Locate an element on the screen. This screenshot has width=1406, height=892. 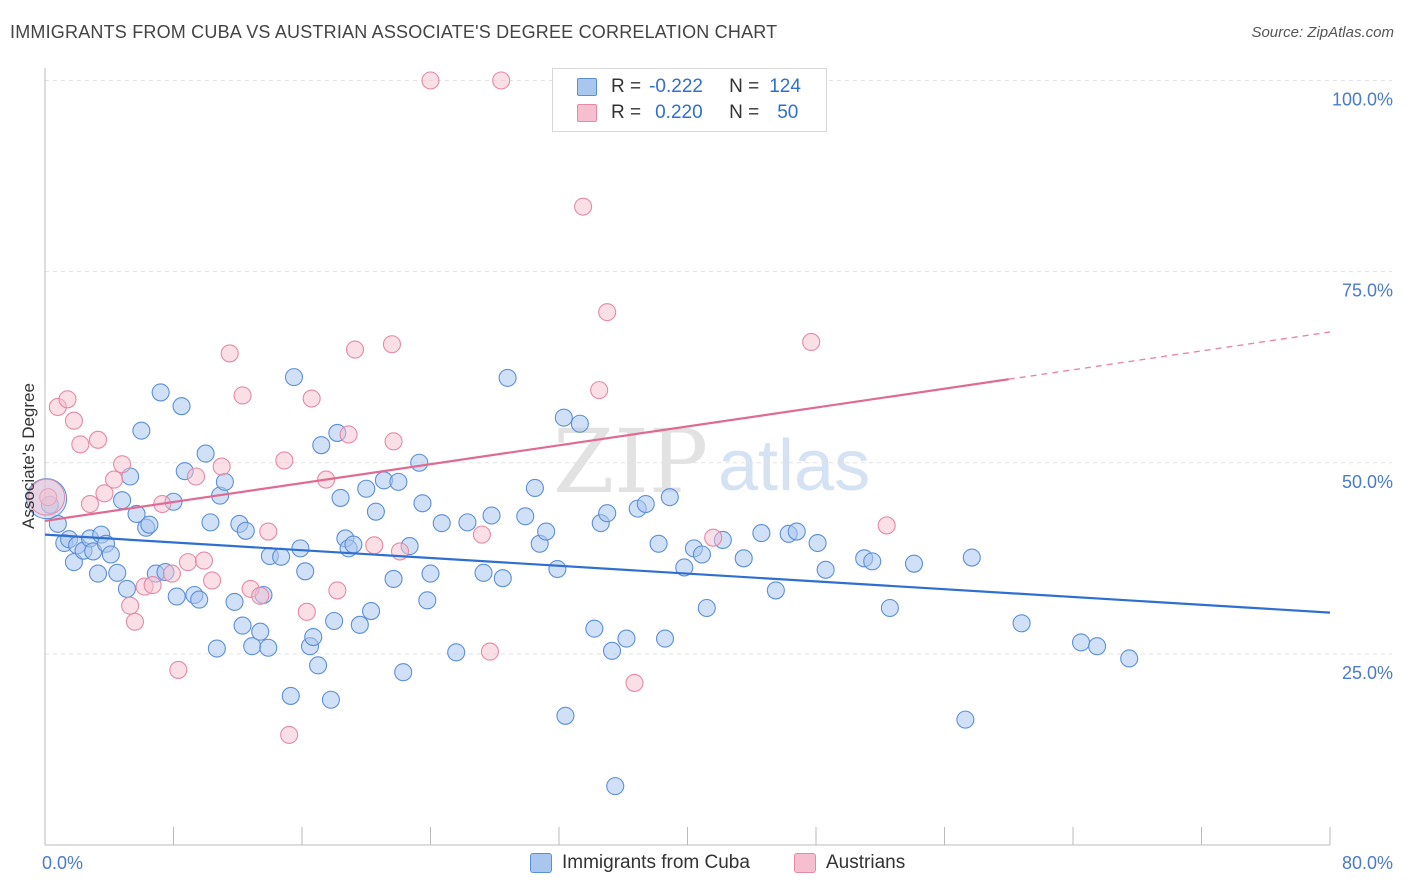
legend-row-cuba: R = -0.222 N = 124 is located at coordinates (689, 87).